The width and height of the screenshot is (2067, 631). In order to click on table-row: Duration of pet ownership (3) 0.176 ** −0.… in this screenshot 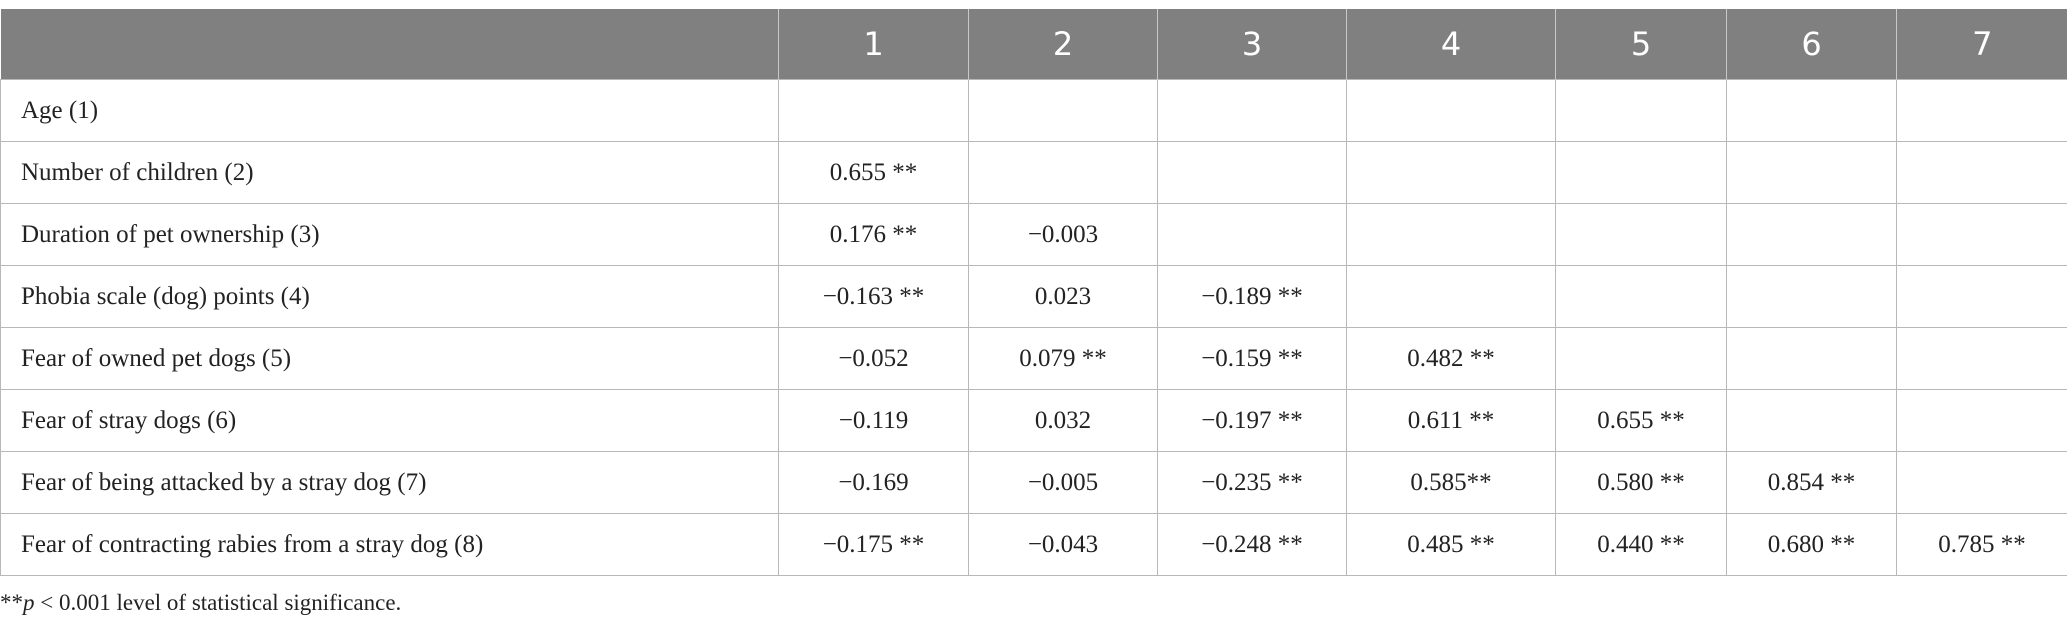, I will do `click(1033, 234)`.